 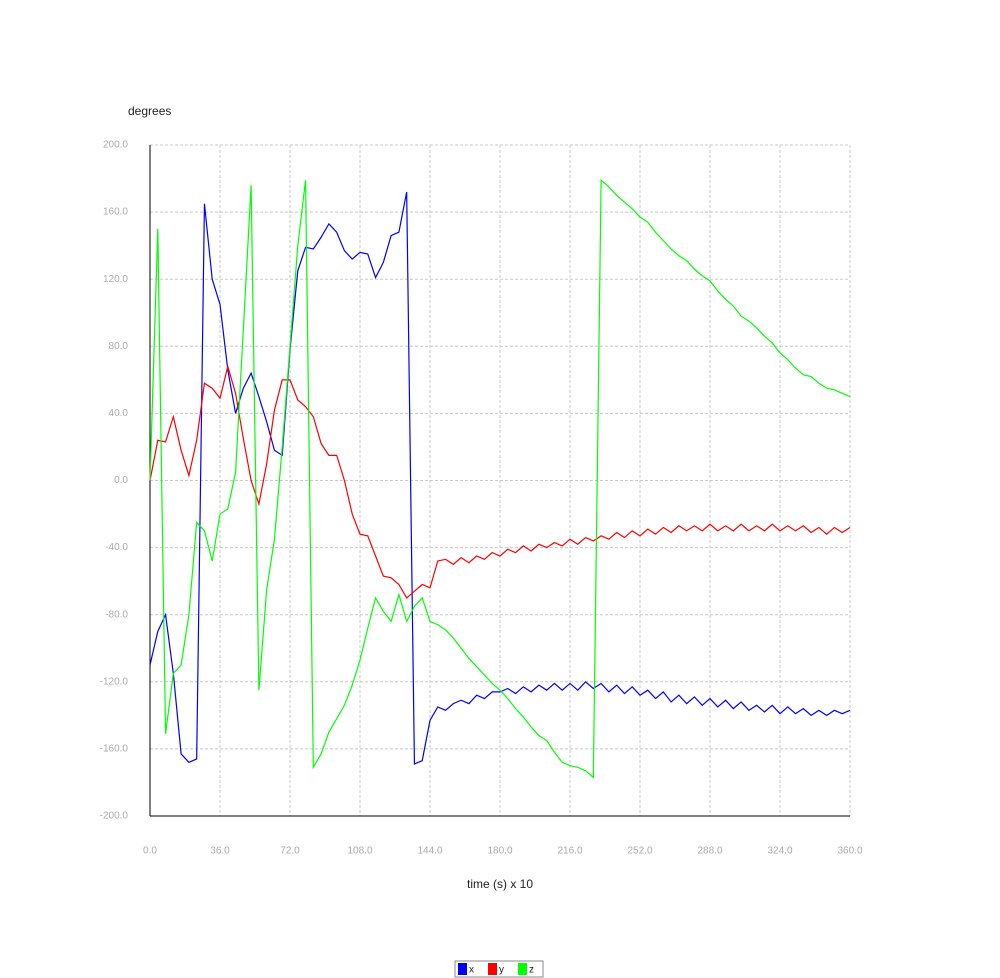 What do you see at coordinates (115, 212) in the screenshot?
I see `y-tick-label: 160.0` at bounding box center [115, 212].